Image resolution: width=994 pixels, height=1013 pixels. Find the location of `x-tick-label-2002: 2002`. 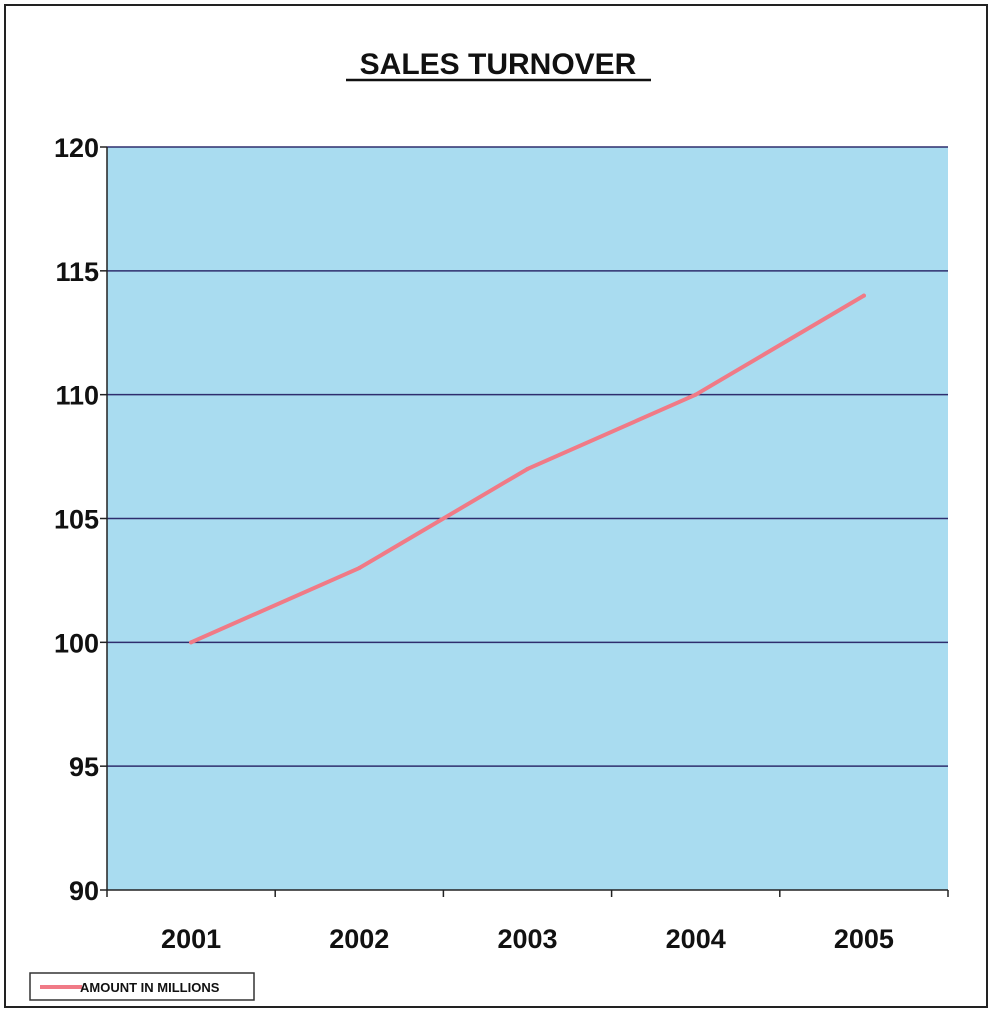

x-tick-label-2002: 2002 is located at coordinates (359, 939).